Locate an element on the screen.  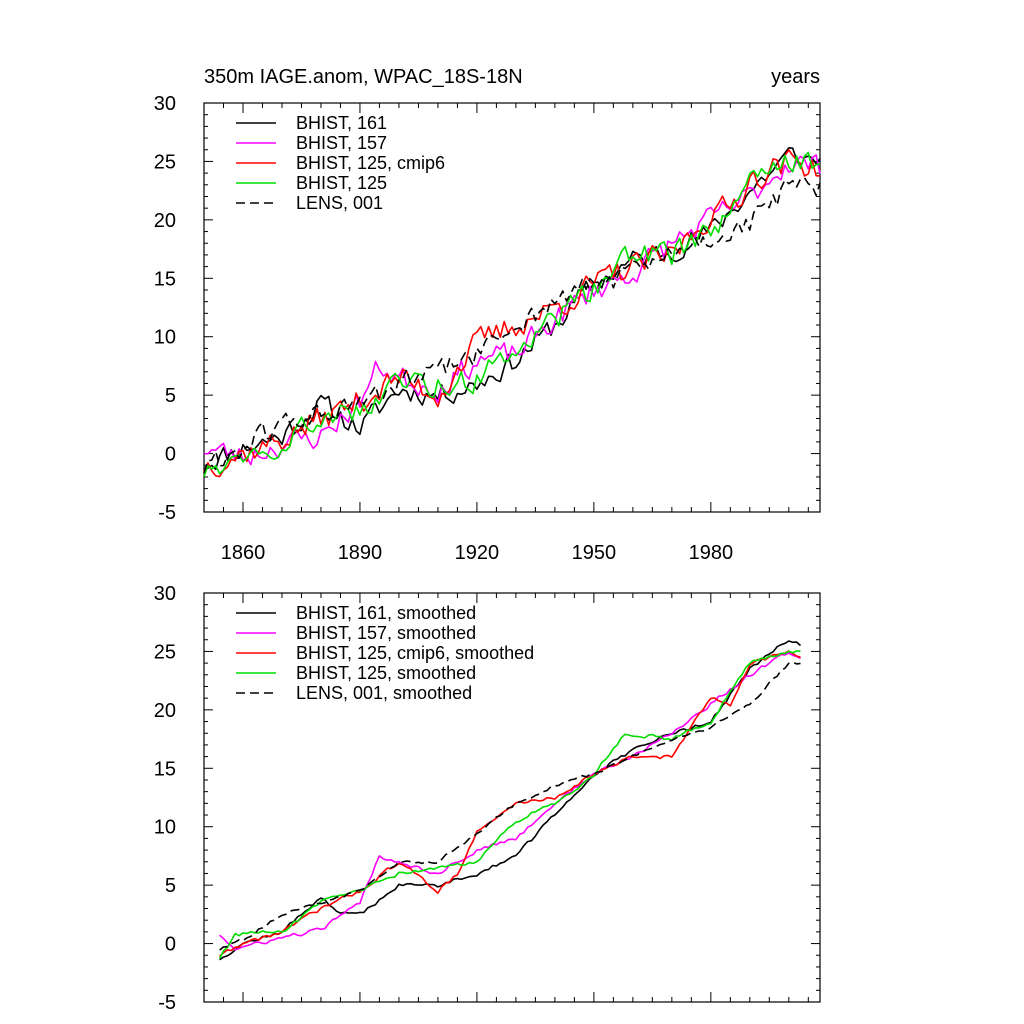
legend-label: LENS, 001 is located at coordinates (339, 203).